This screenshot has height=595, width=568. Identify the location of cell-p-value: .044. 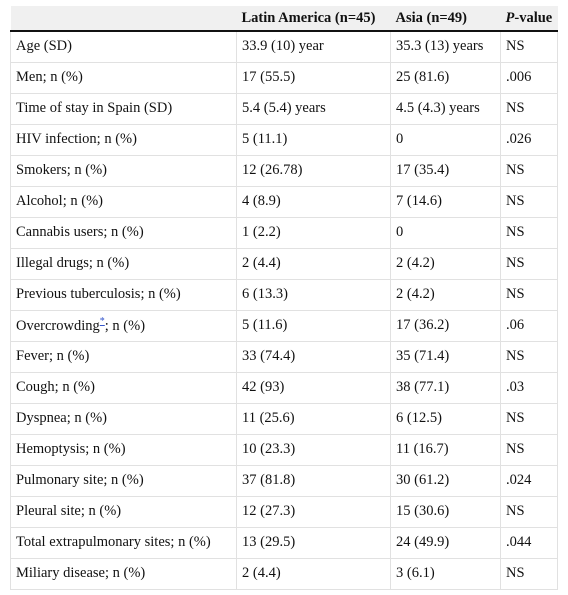
(529, 542).